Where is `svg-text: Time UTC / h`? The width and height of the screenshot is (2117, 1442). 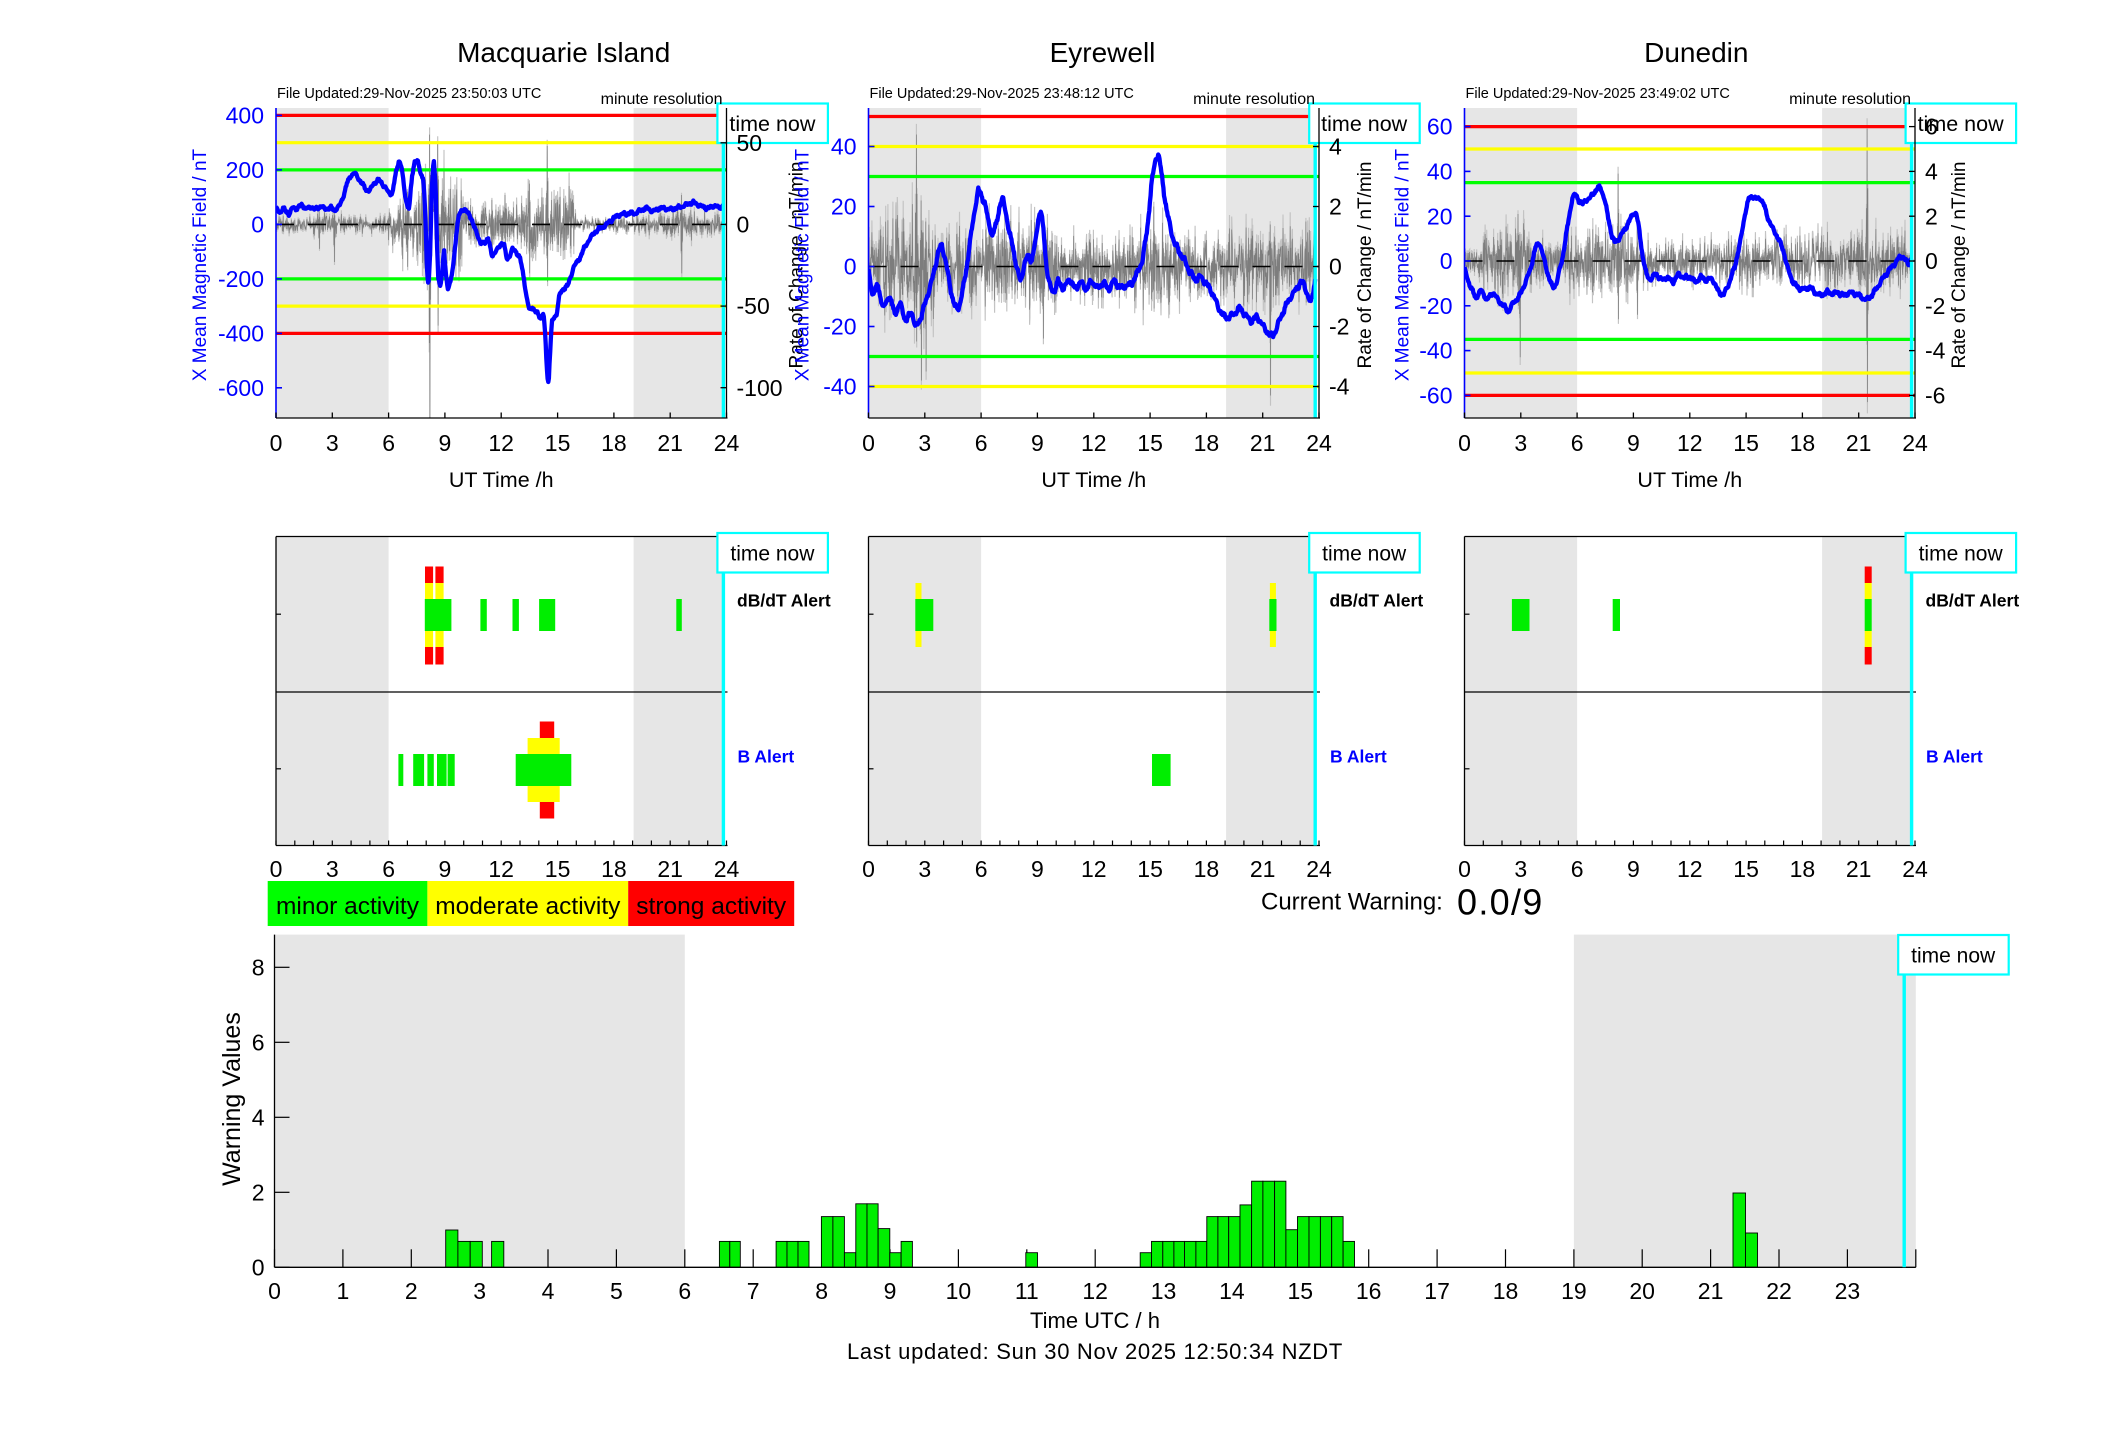 svg-text: Time UTC / h is located at coordinates (1095, 1320).